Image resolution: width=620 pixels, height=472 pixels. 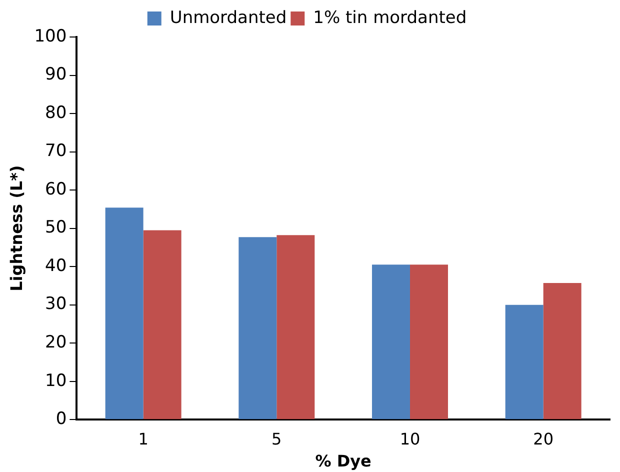 I want to click on x-axis-title: % Dye, so click(x=343, y=461).